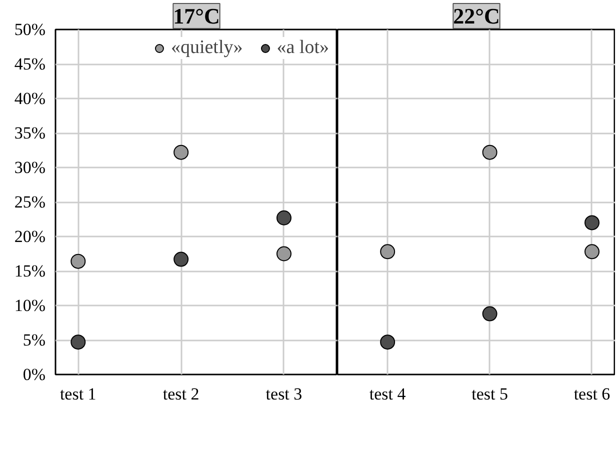 Image resolution: width=616 pixels, height=466 pixels. Describe the element at coordinates (30, 98) in the screenshot. I see `y-tick-label: 40%` at that location.